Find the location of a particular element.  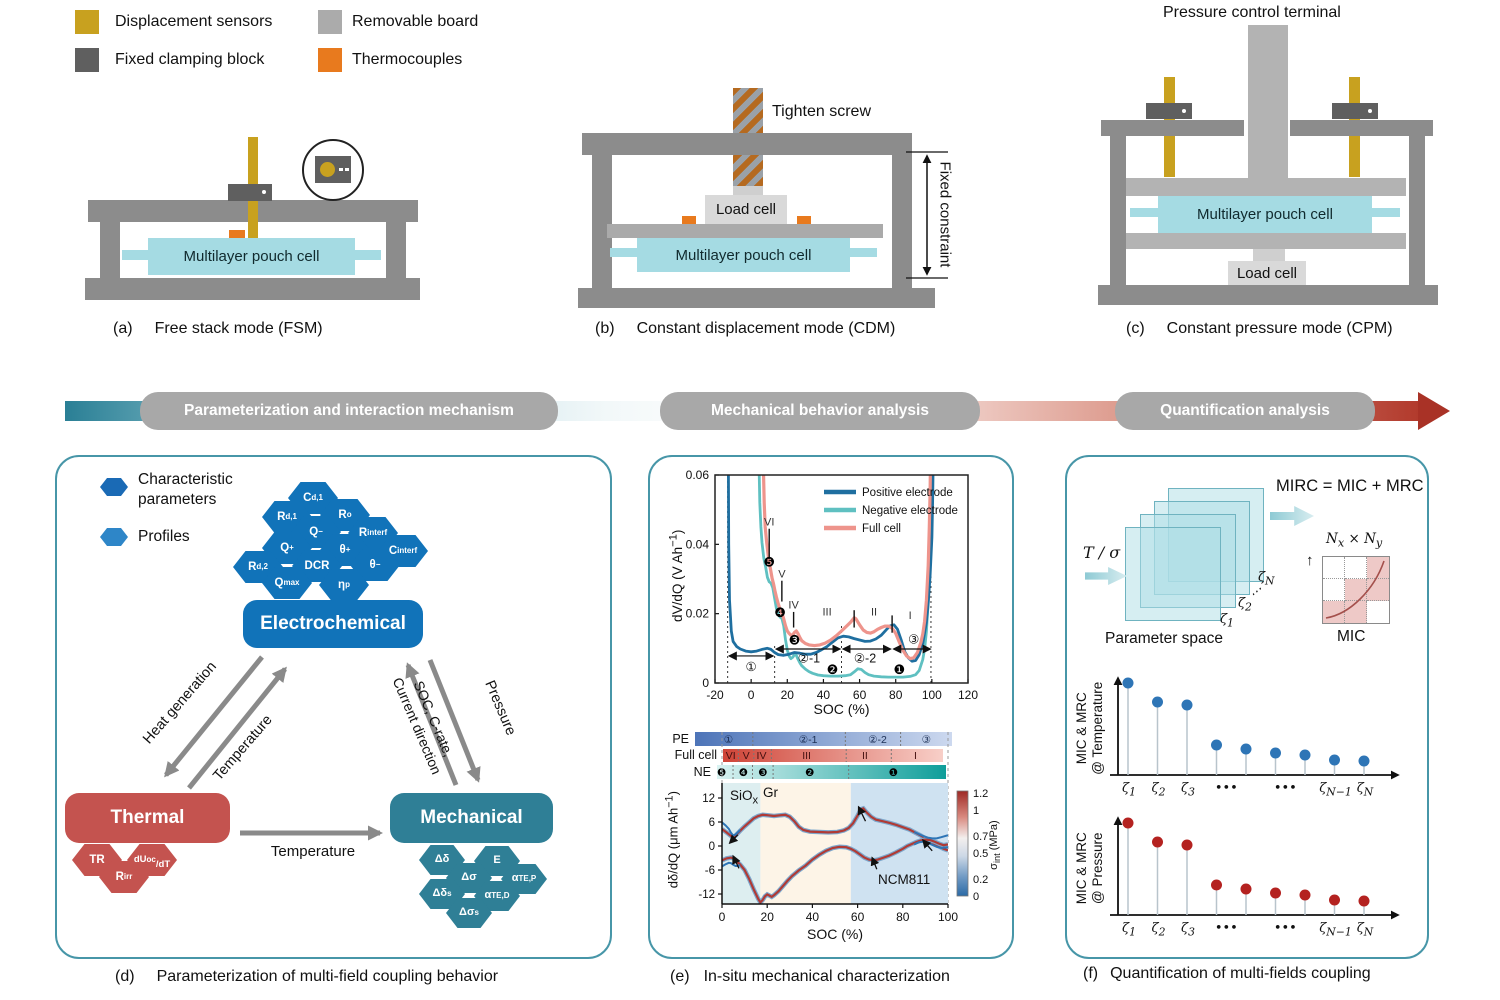

cdm-load-cell: Load cell is located at coordinates (746, 209).